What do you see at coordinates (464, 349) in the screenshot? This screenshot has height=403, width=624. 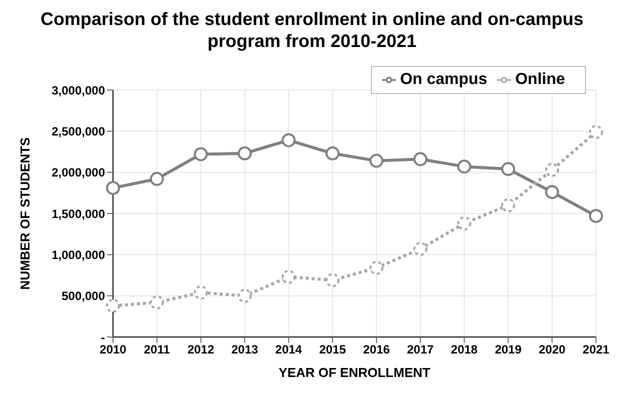 I see `x-tick-label: 2018` at bounding box center [464, 349].